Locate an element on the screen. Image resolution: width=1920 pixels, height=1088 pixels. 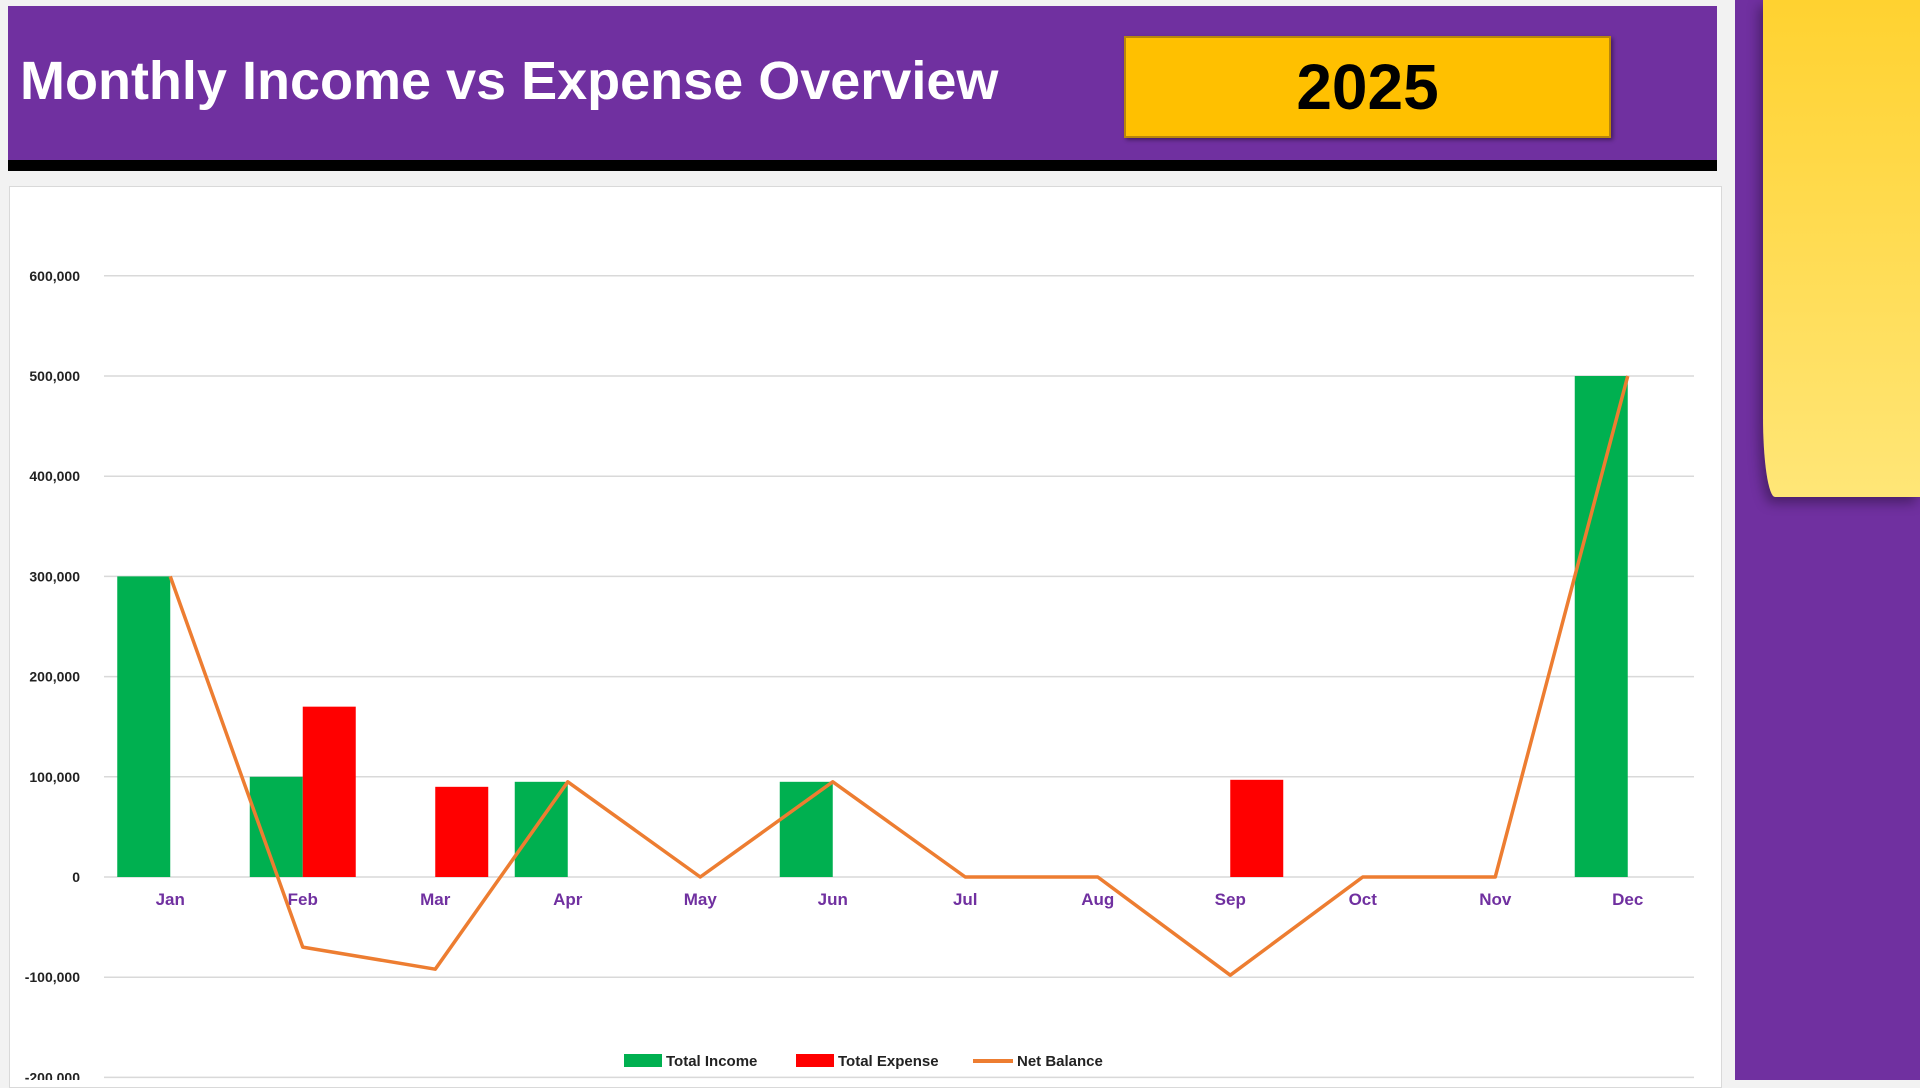
y-tick-label: 600,000 is located at coordinates (54, 276).